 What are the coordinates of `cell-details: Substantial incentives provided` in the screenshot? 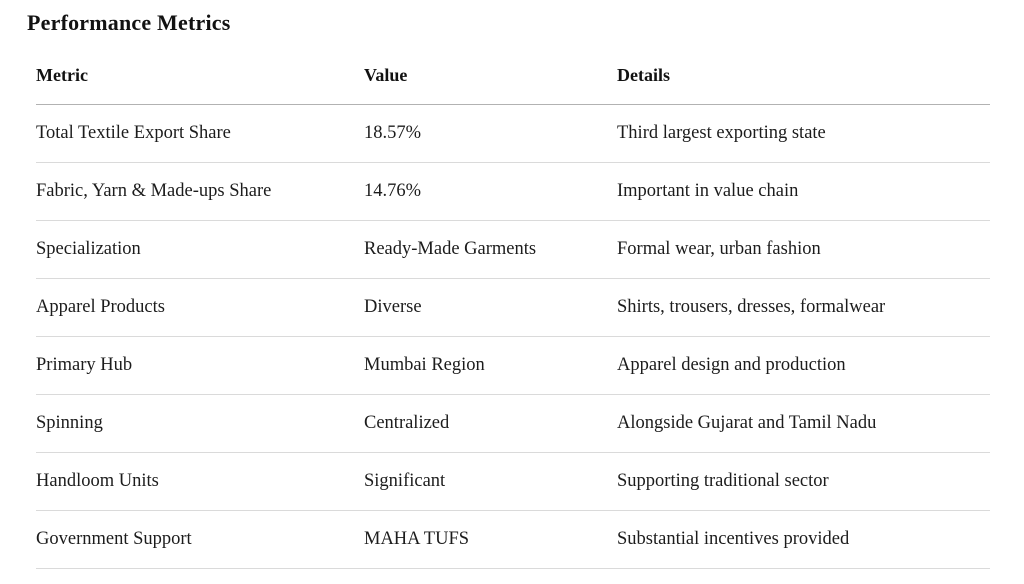 It's located at (803, 539).